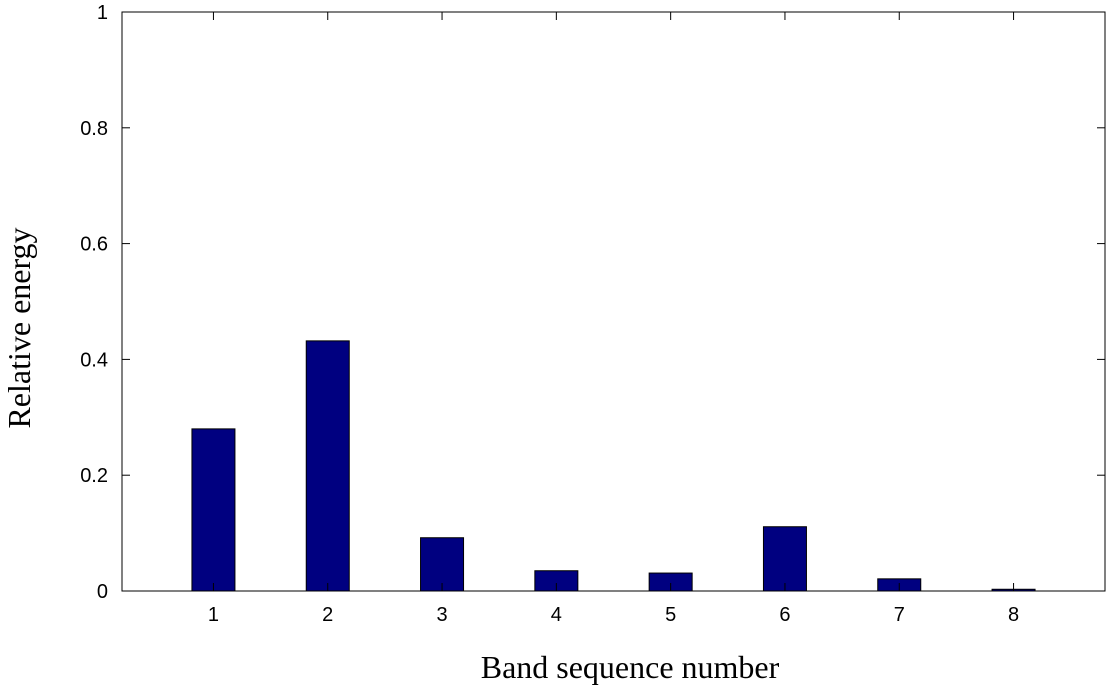 The height and width of the screenshot is (686, 1106). I want to click on y-tick-label-0: 0, so click(102, 592).